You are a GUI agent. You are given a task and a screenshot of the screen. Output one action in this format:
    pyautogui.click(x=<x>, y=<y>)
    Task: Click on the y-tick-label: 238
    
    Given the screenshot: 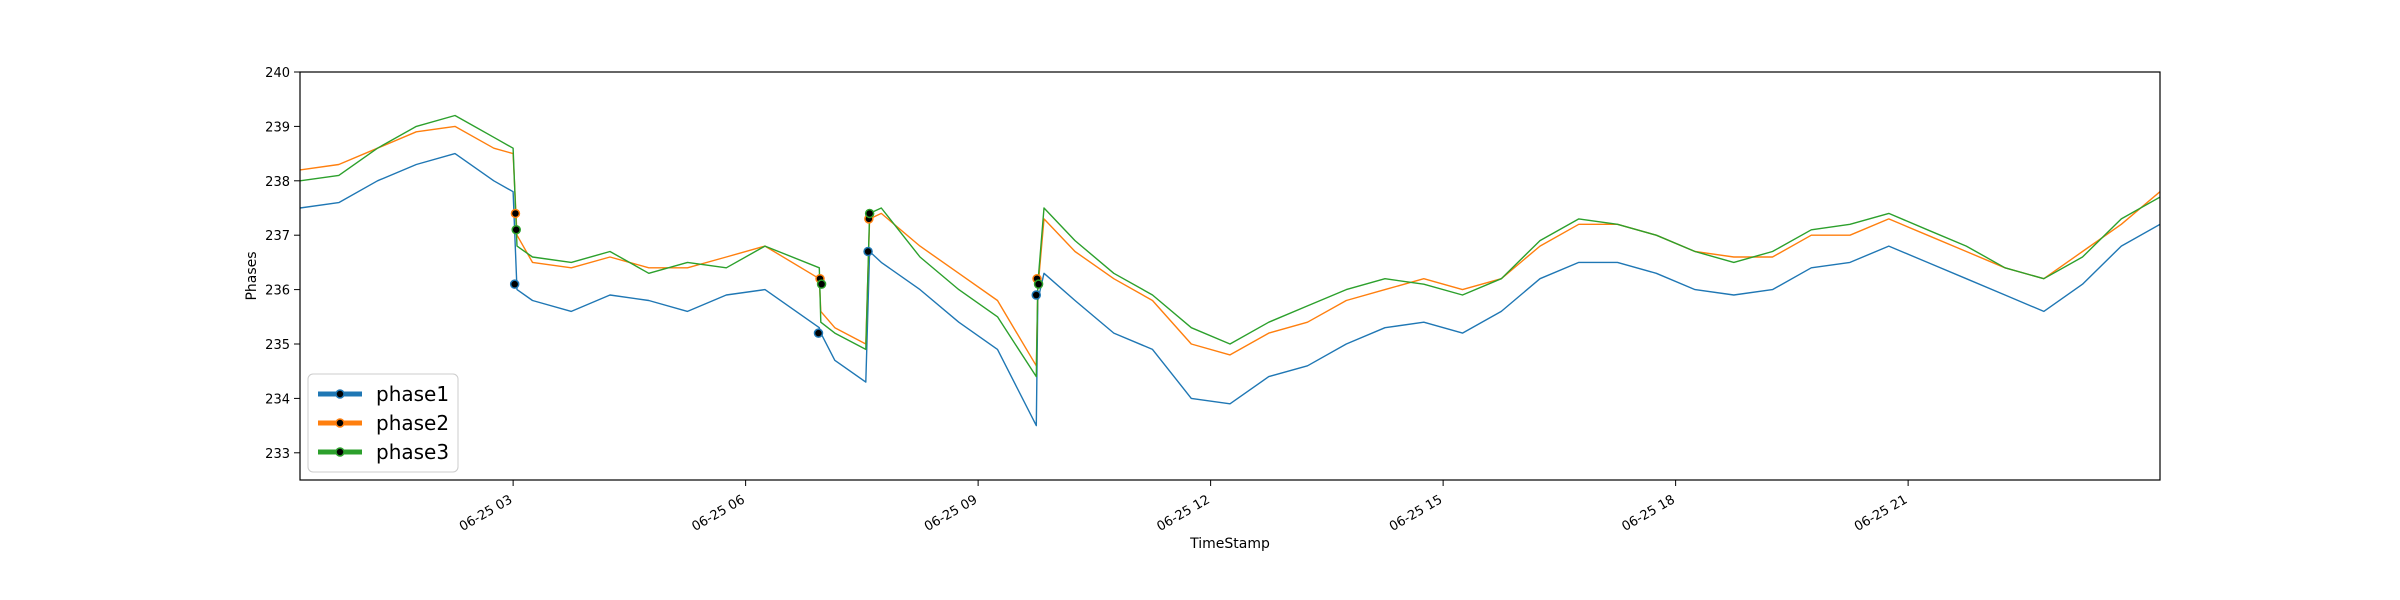 What is the action you would take?
    pyautogui.click(x=277, y=182)
    